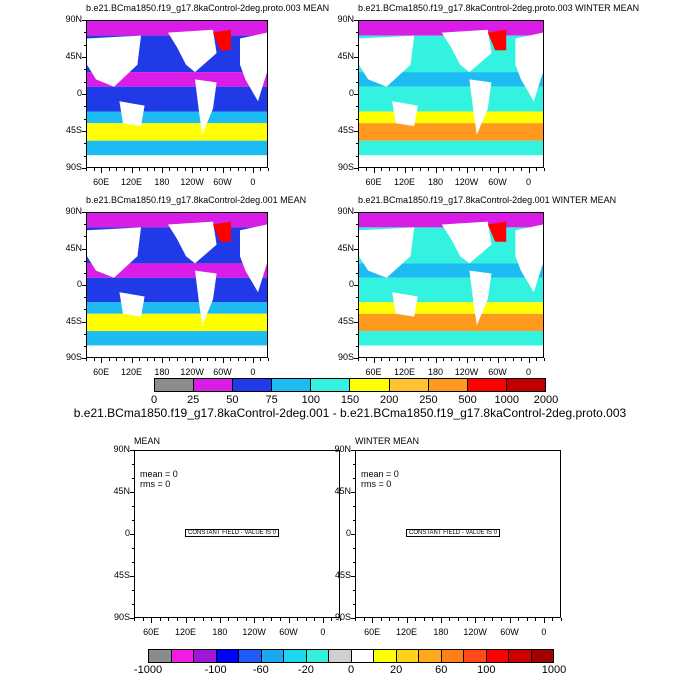  What do you see at coordinates (453, 533) in the screenshot?
I see `constant-field-label: CONSTANT FIELD - VALUE IS 0` at bounding box center [453, 533].